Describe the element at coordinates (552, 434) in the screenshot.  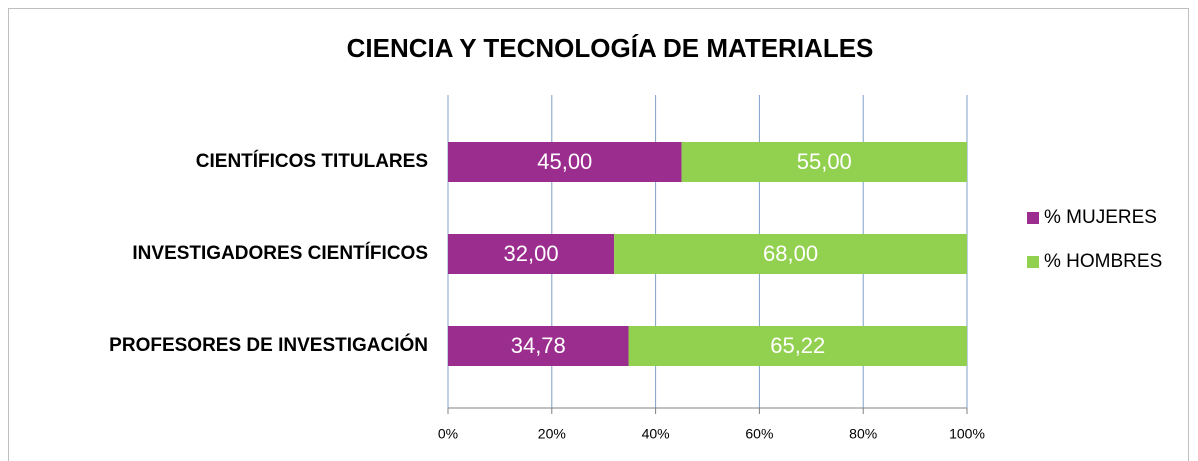
I see `x-tick-label: 20%` at that location.